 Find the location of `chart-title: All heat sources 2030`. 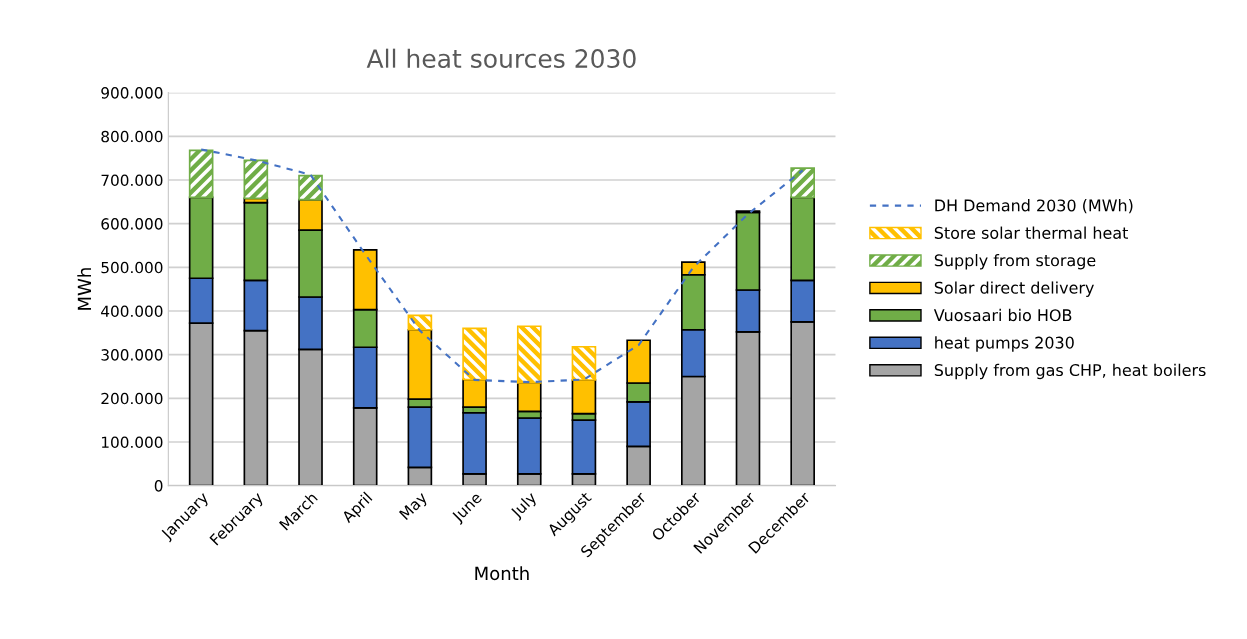

chart-title: All heat sources 2030 is located at coordinates (501, 58).